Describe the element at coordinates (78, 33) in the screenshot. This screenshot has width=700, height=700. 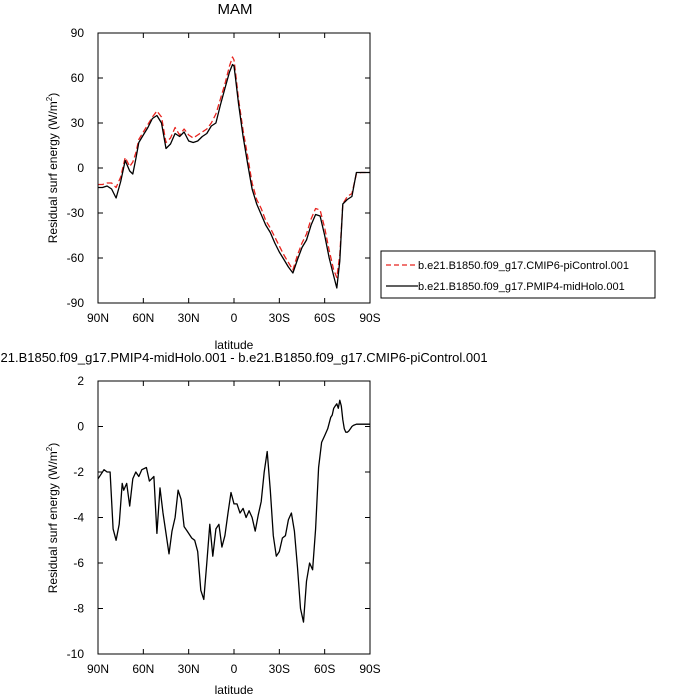
I see `top-chart-ytick-label: 90` at that location.